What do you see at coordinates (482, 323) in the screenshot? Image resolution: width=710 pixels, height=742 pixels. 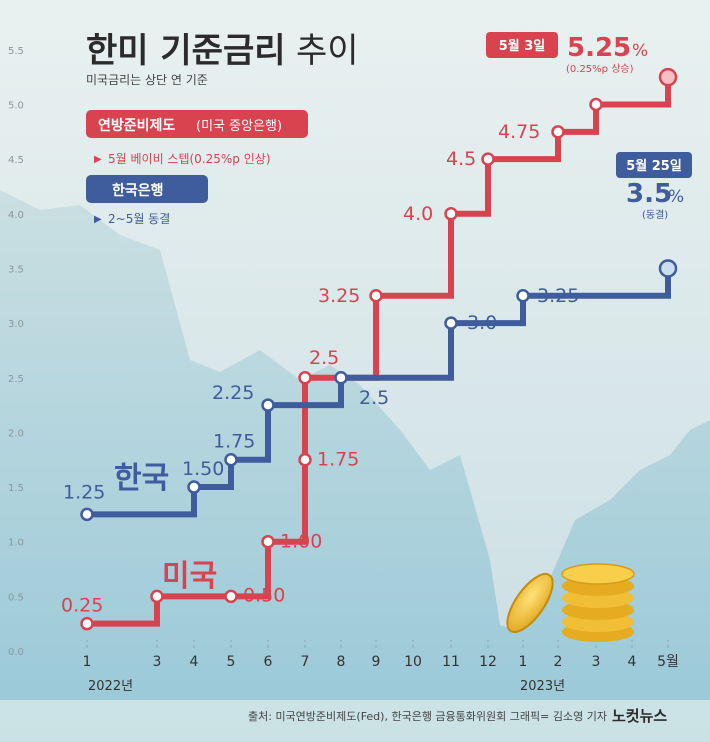 I see `data-label: 3.0` at bounding box center [482, 323].